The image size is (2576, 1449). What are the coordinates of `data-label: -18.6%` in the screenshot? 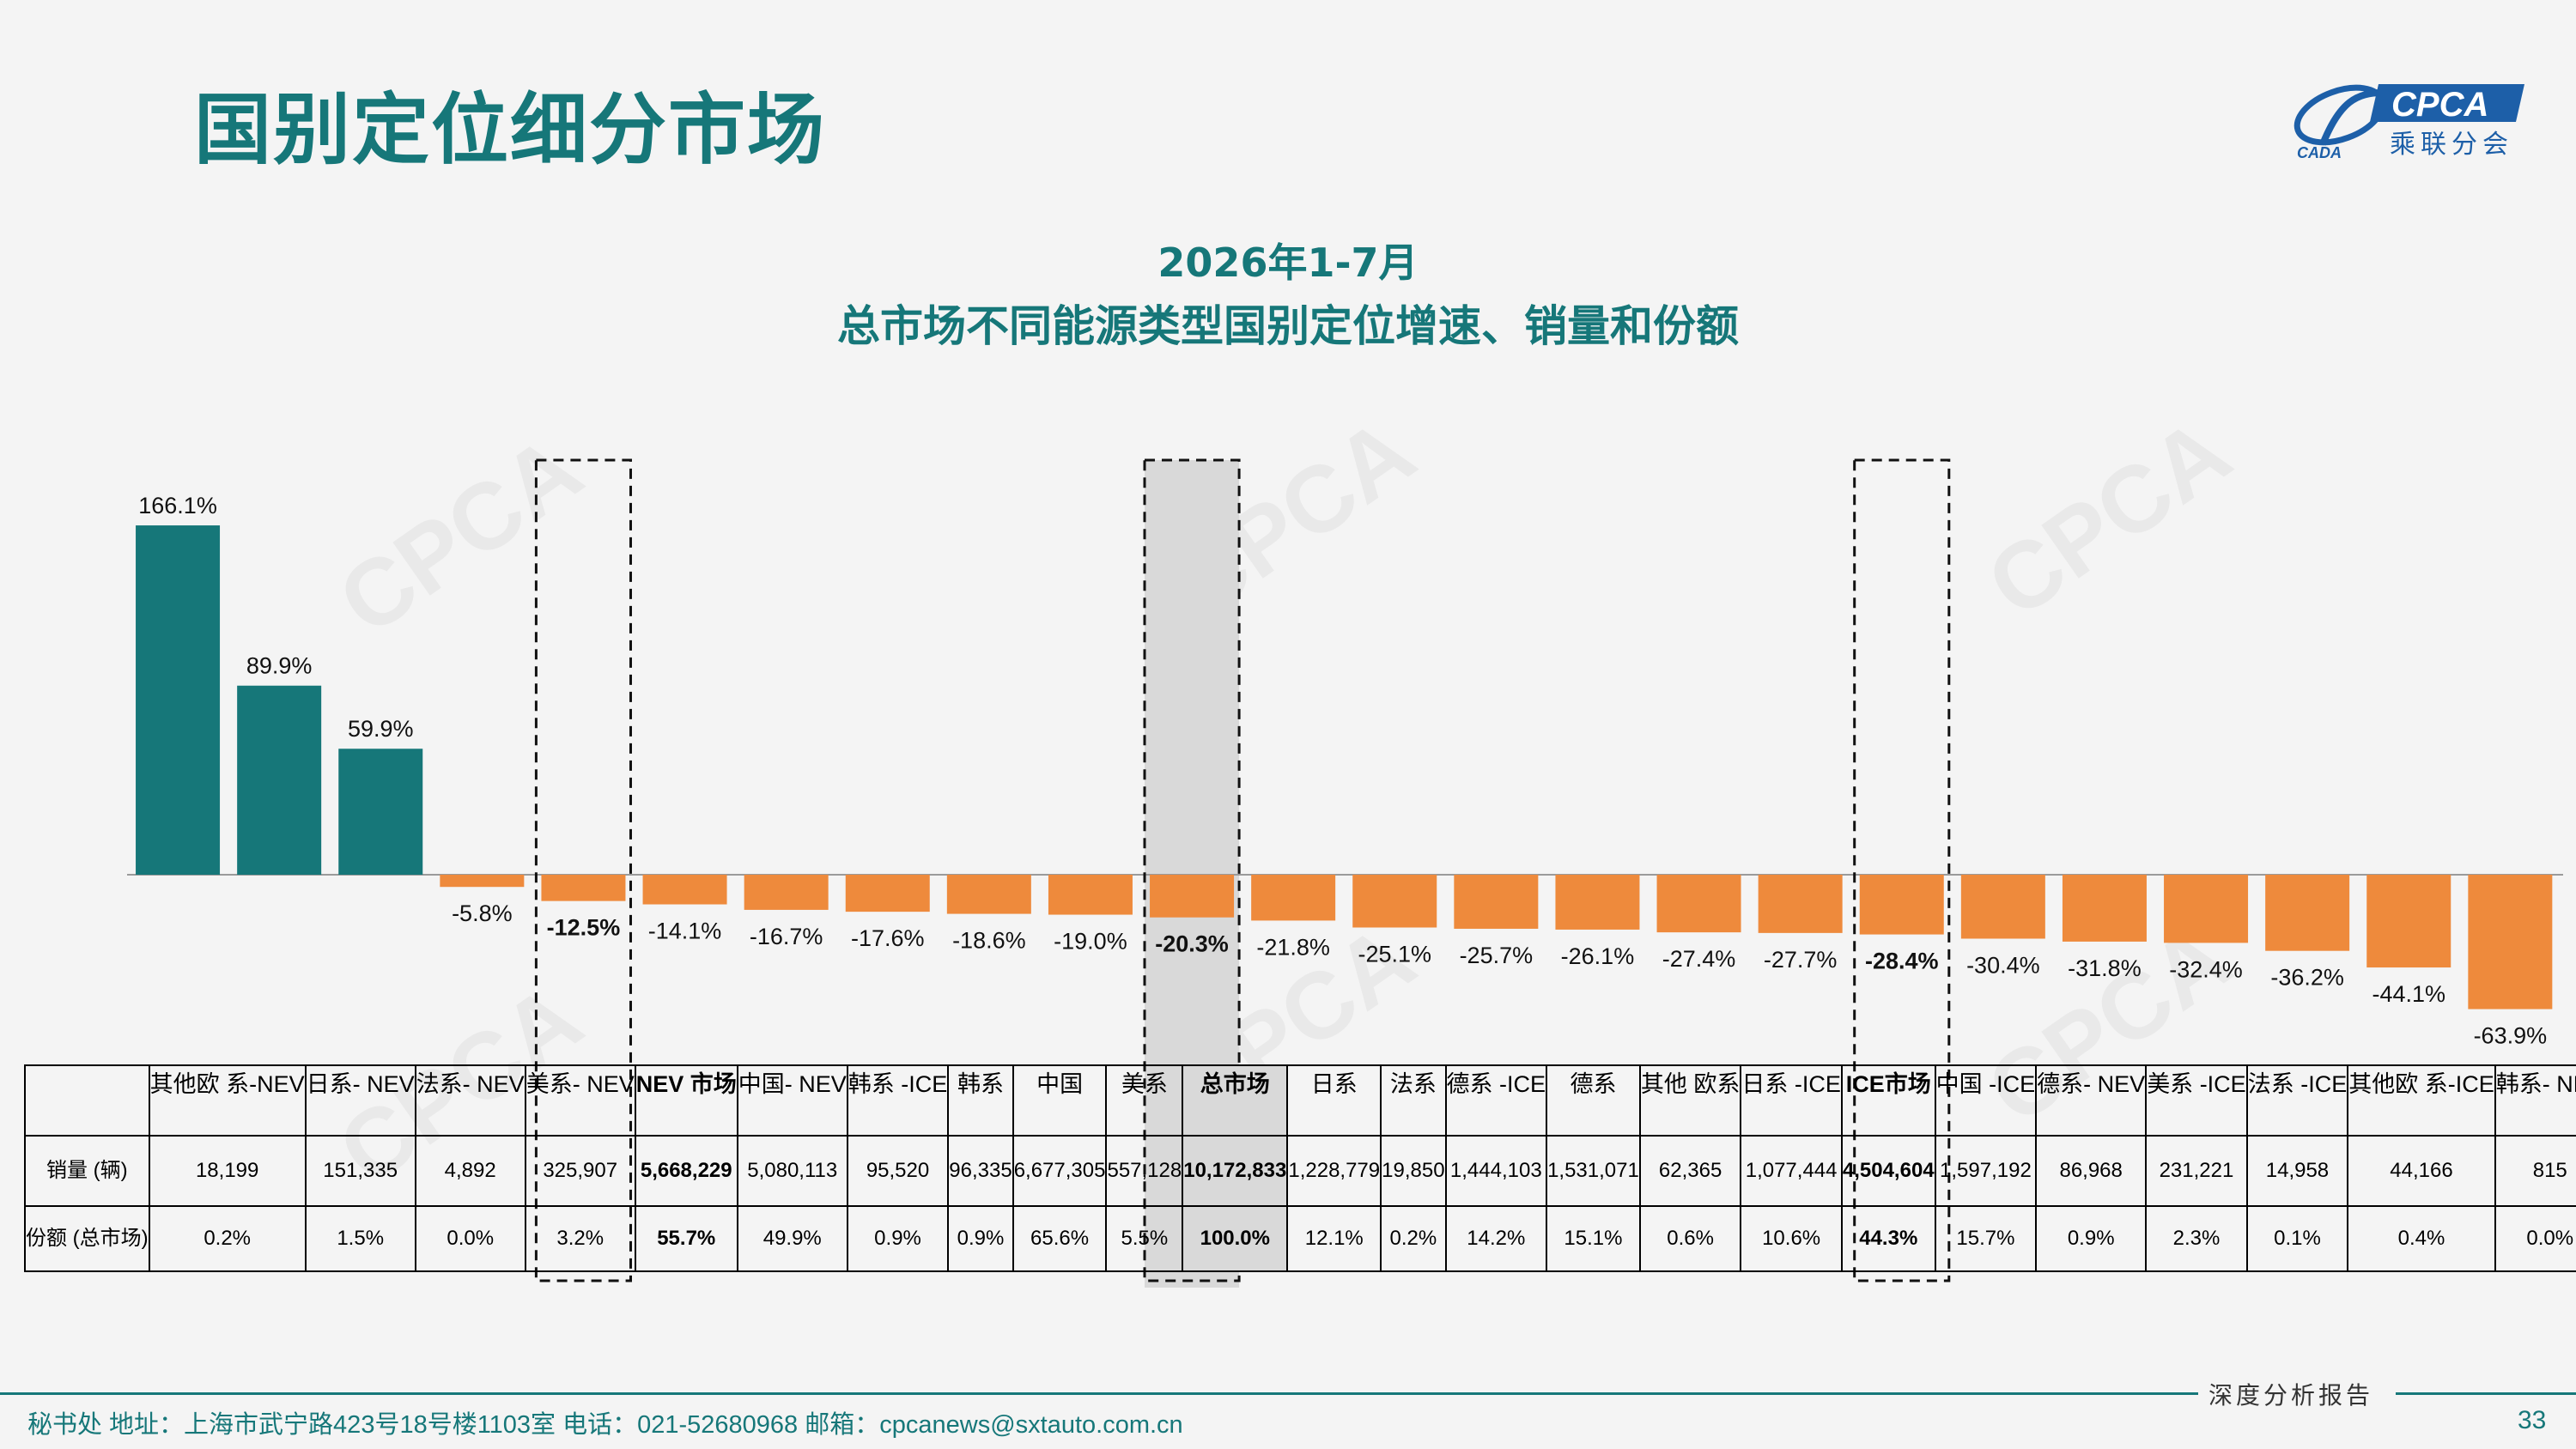 It's located at (989, 941).